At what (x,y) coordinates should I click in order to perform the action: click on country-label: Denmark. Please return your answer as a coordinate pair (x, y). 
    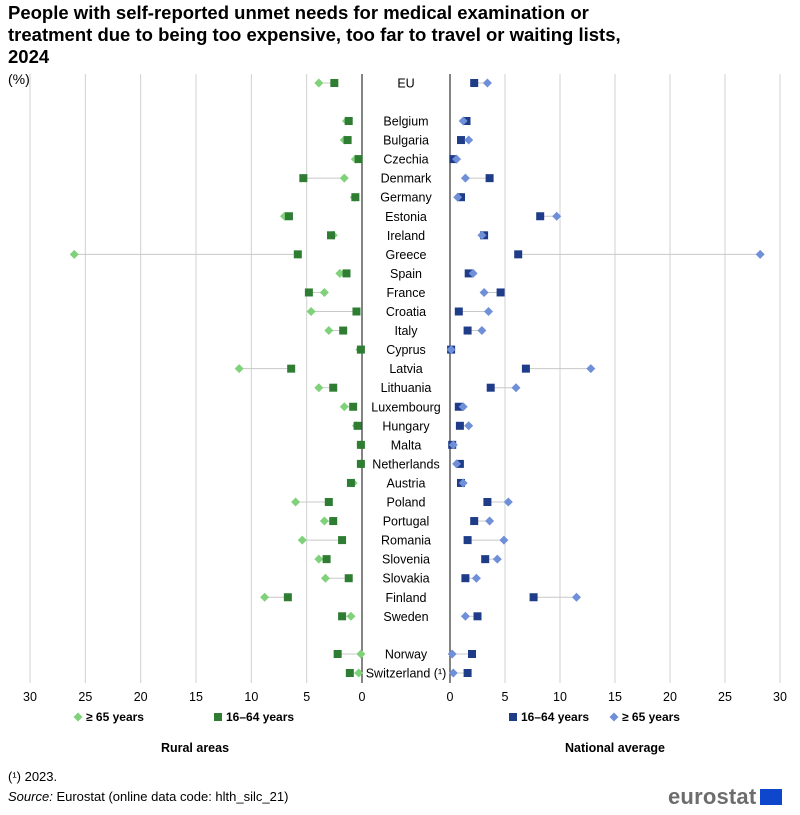
    Looking at the image, I should click on (406, 179).